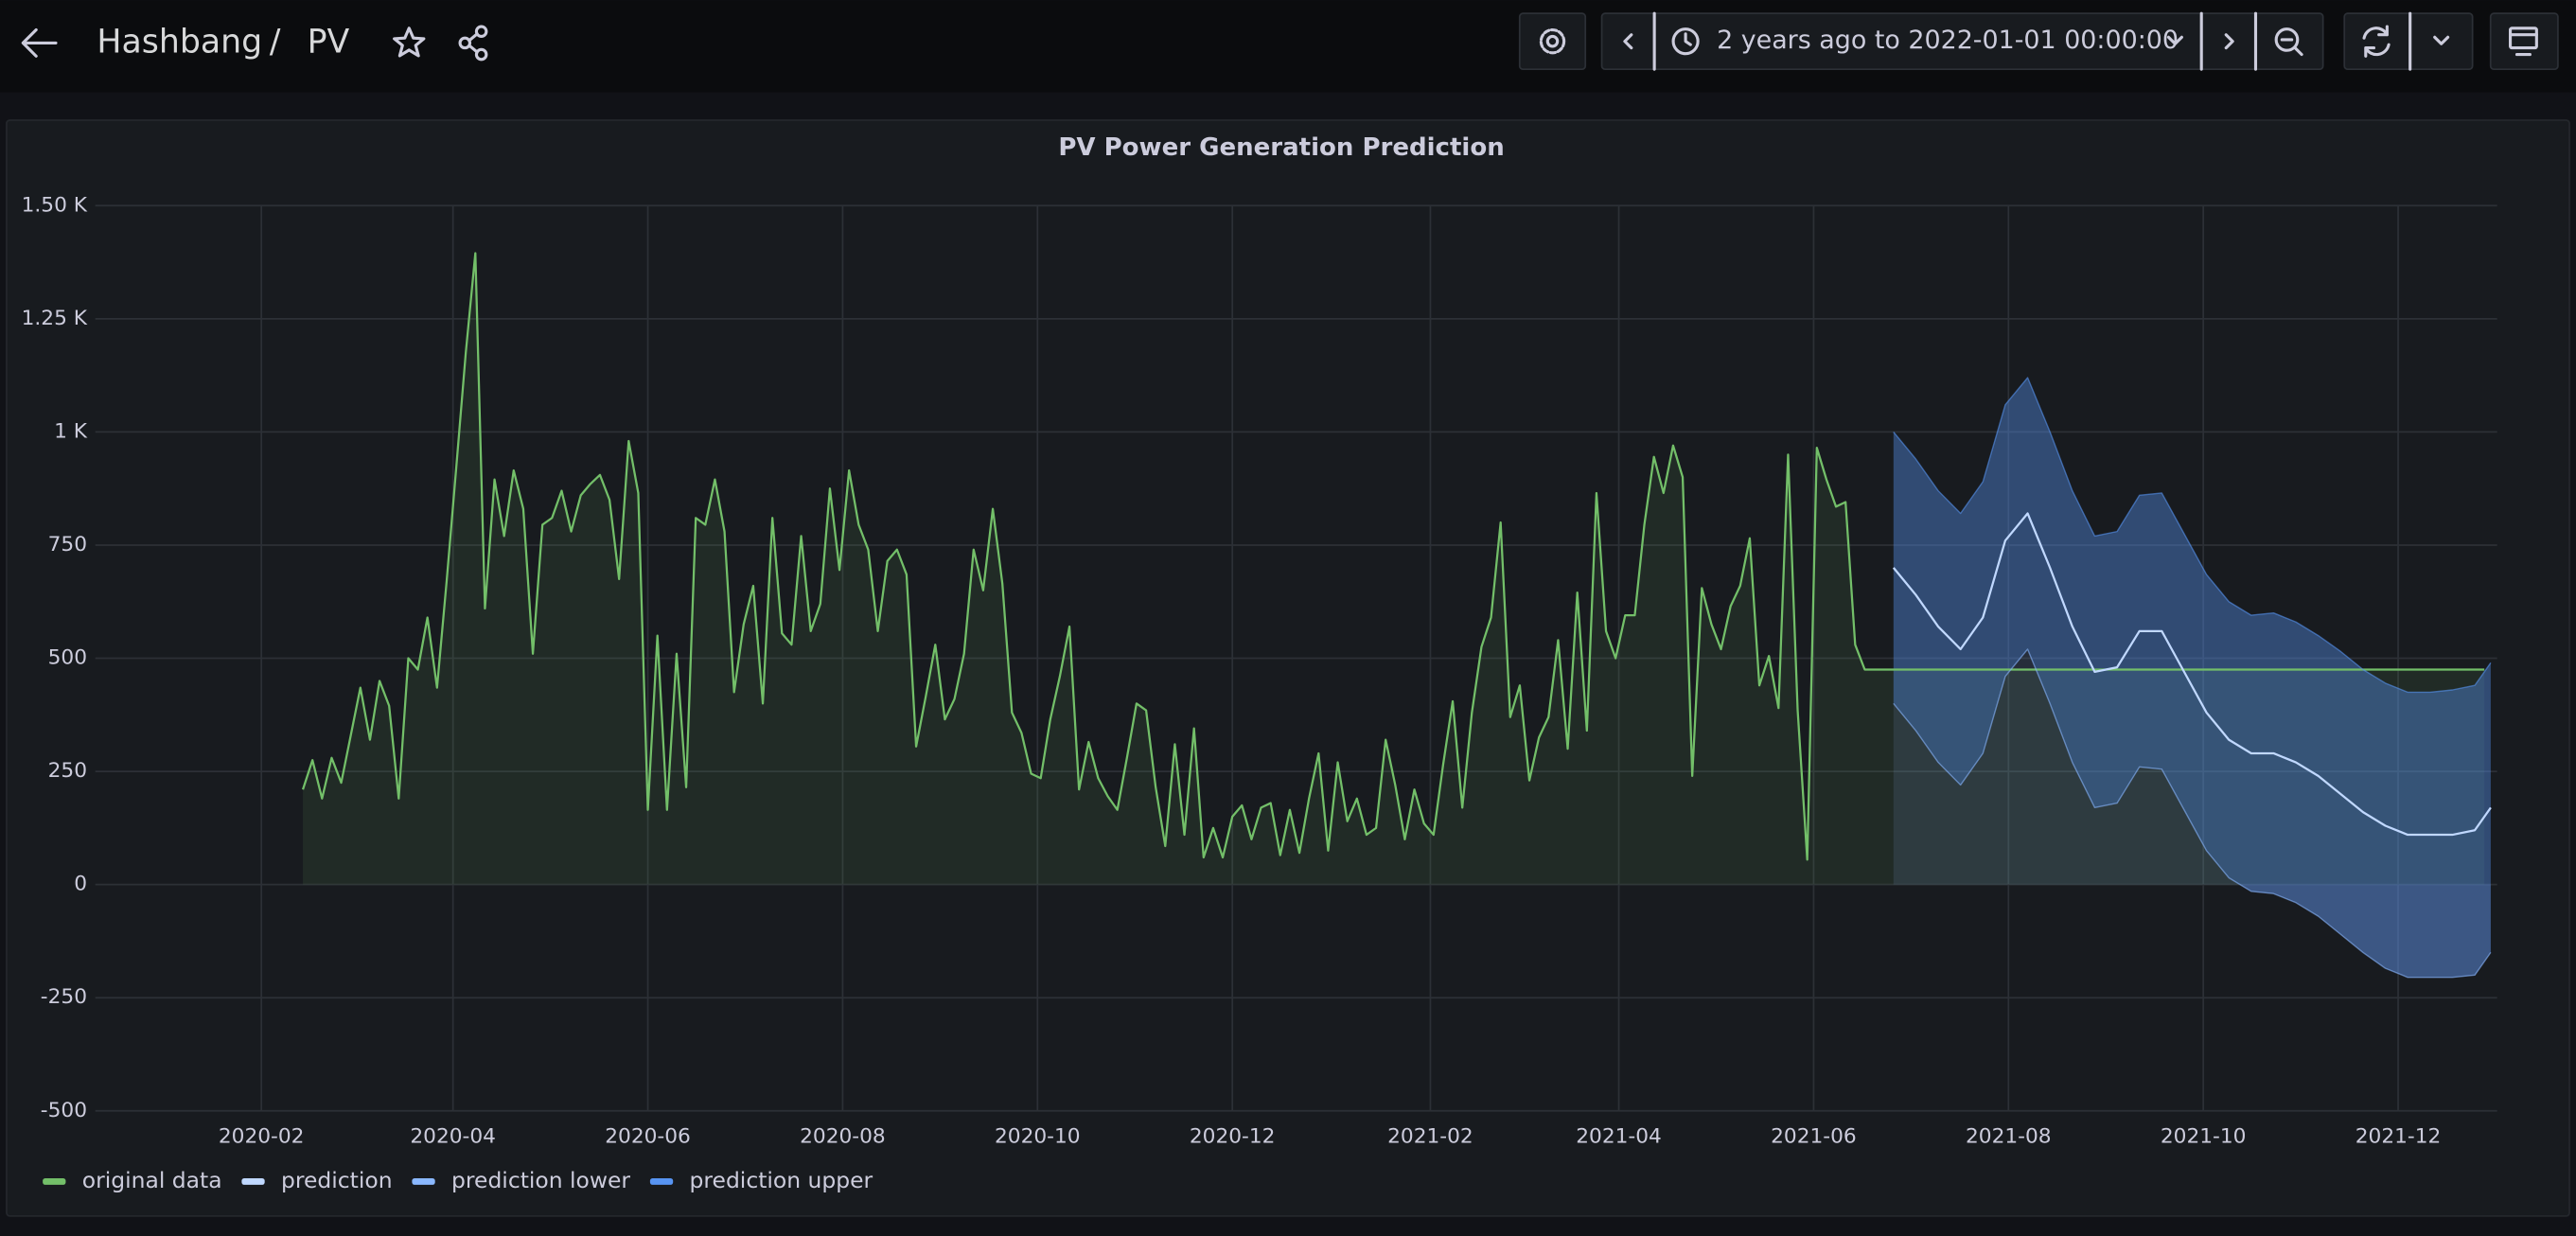 This screenshot has width=2576, height=1236. Describe the element at coordinates (781, 1180) in the screenshot. I see `legend-label: prediction upper` at that location.